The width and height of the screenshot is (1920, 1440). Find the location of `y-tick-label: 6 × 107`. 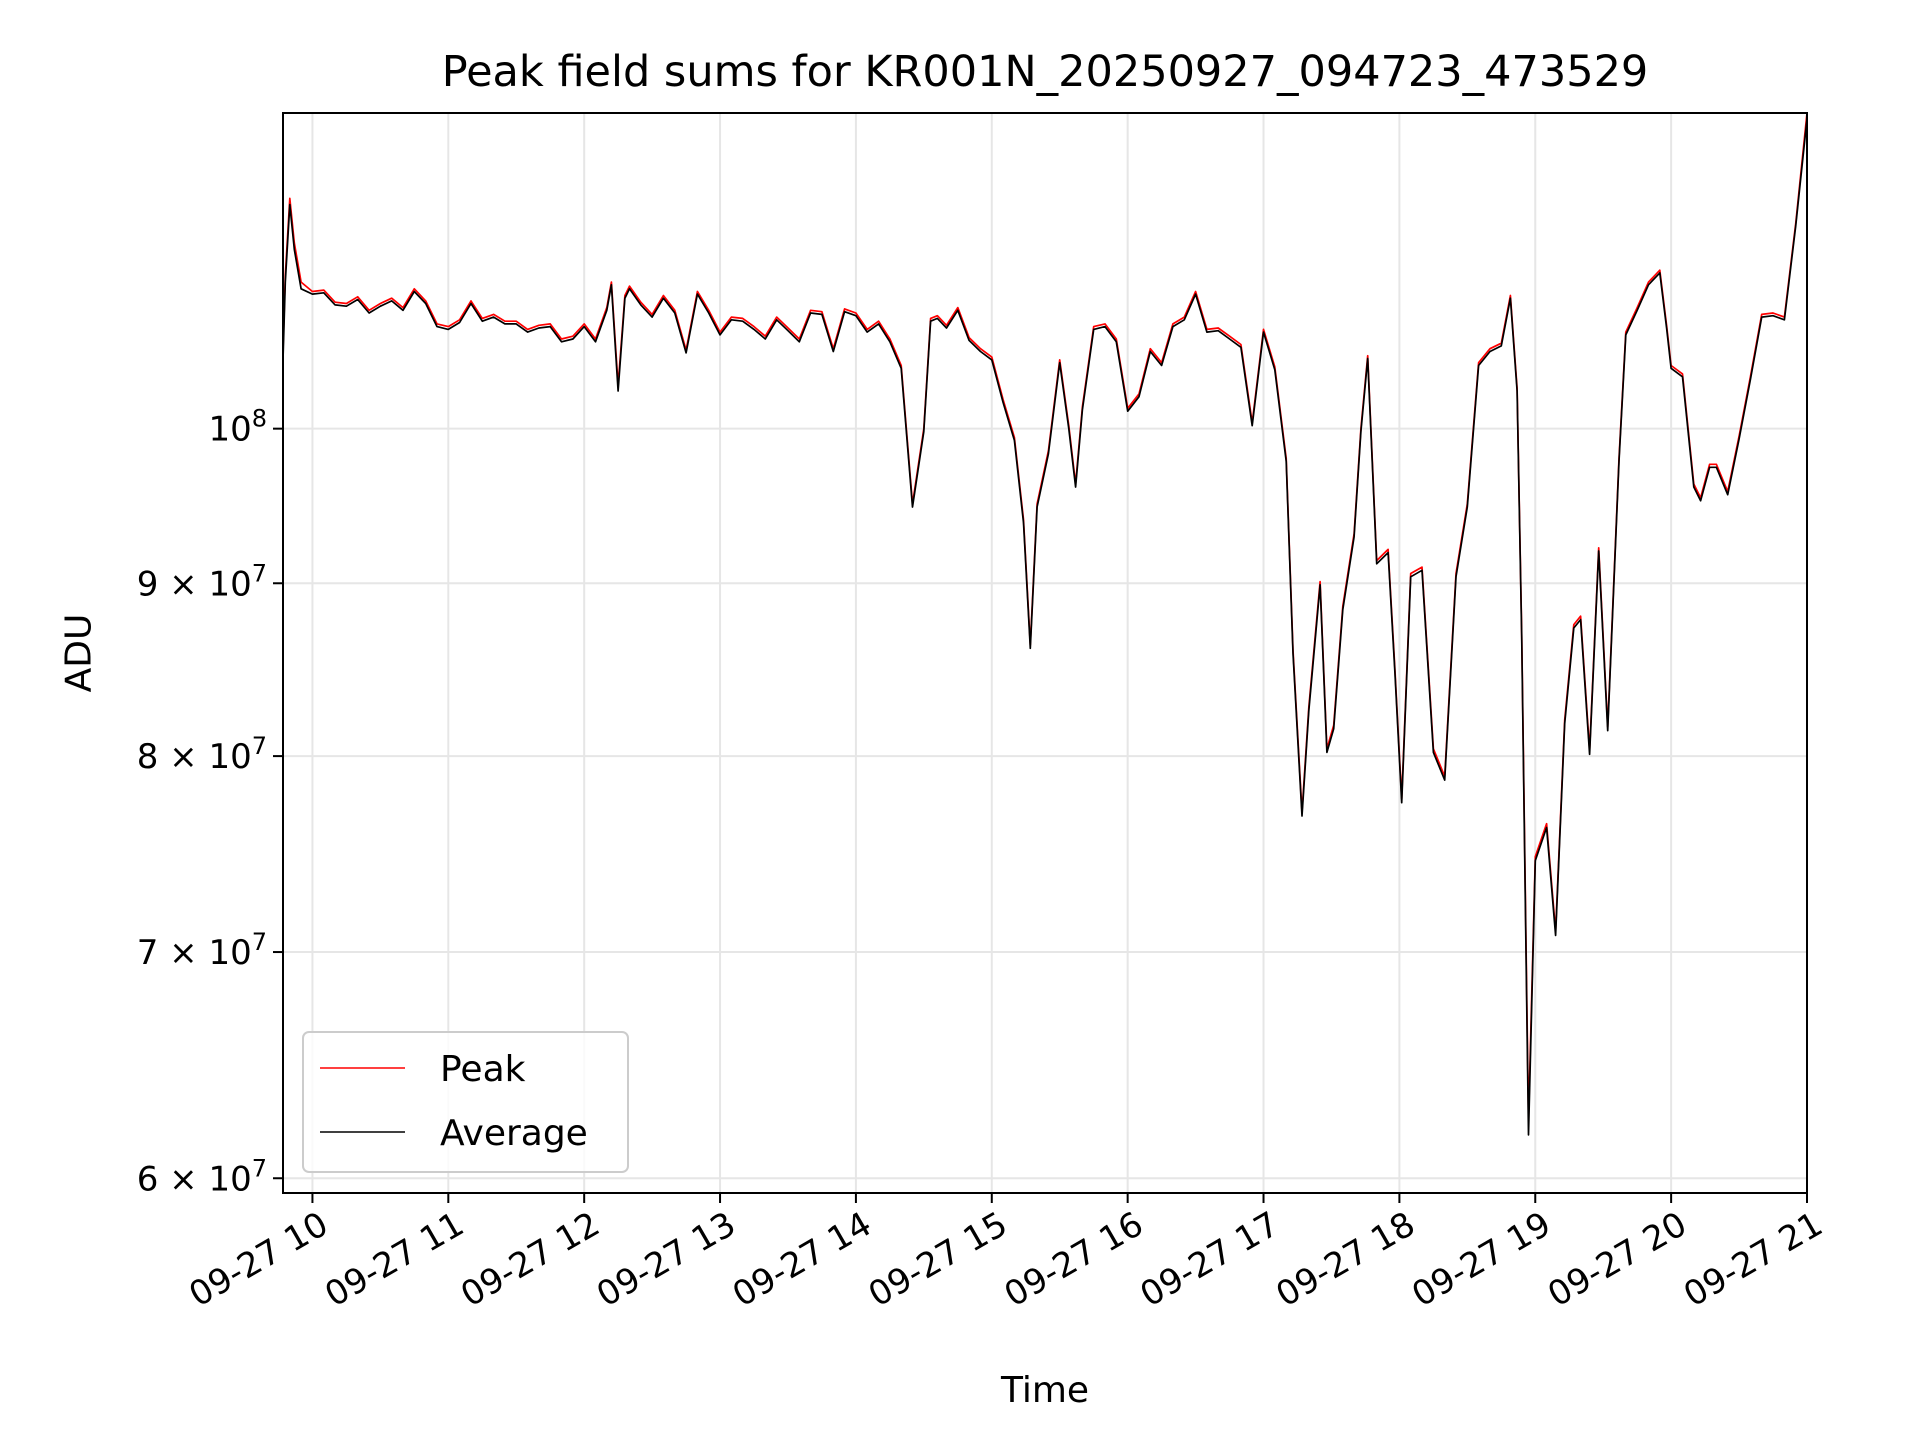

y-tick-label: 6 × 107 is located at coordinates (202, 1176).